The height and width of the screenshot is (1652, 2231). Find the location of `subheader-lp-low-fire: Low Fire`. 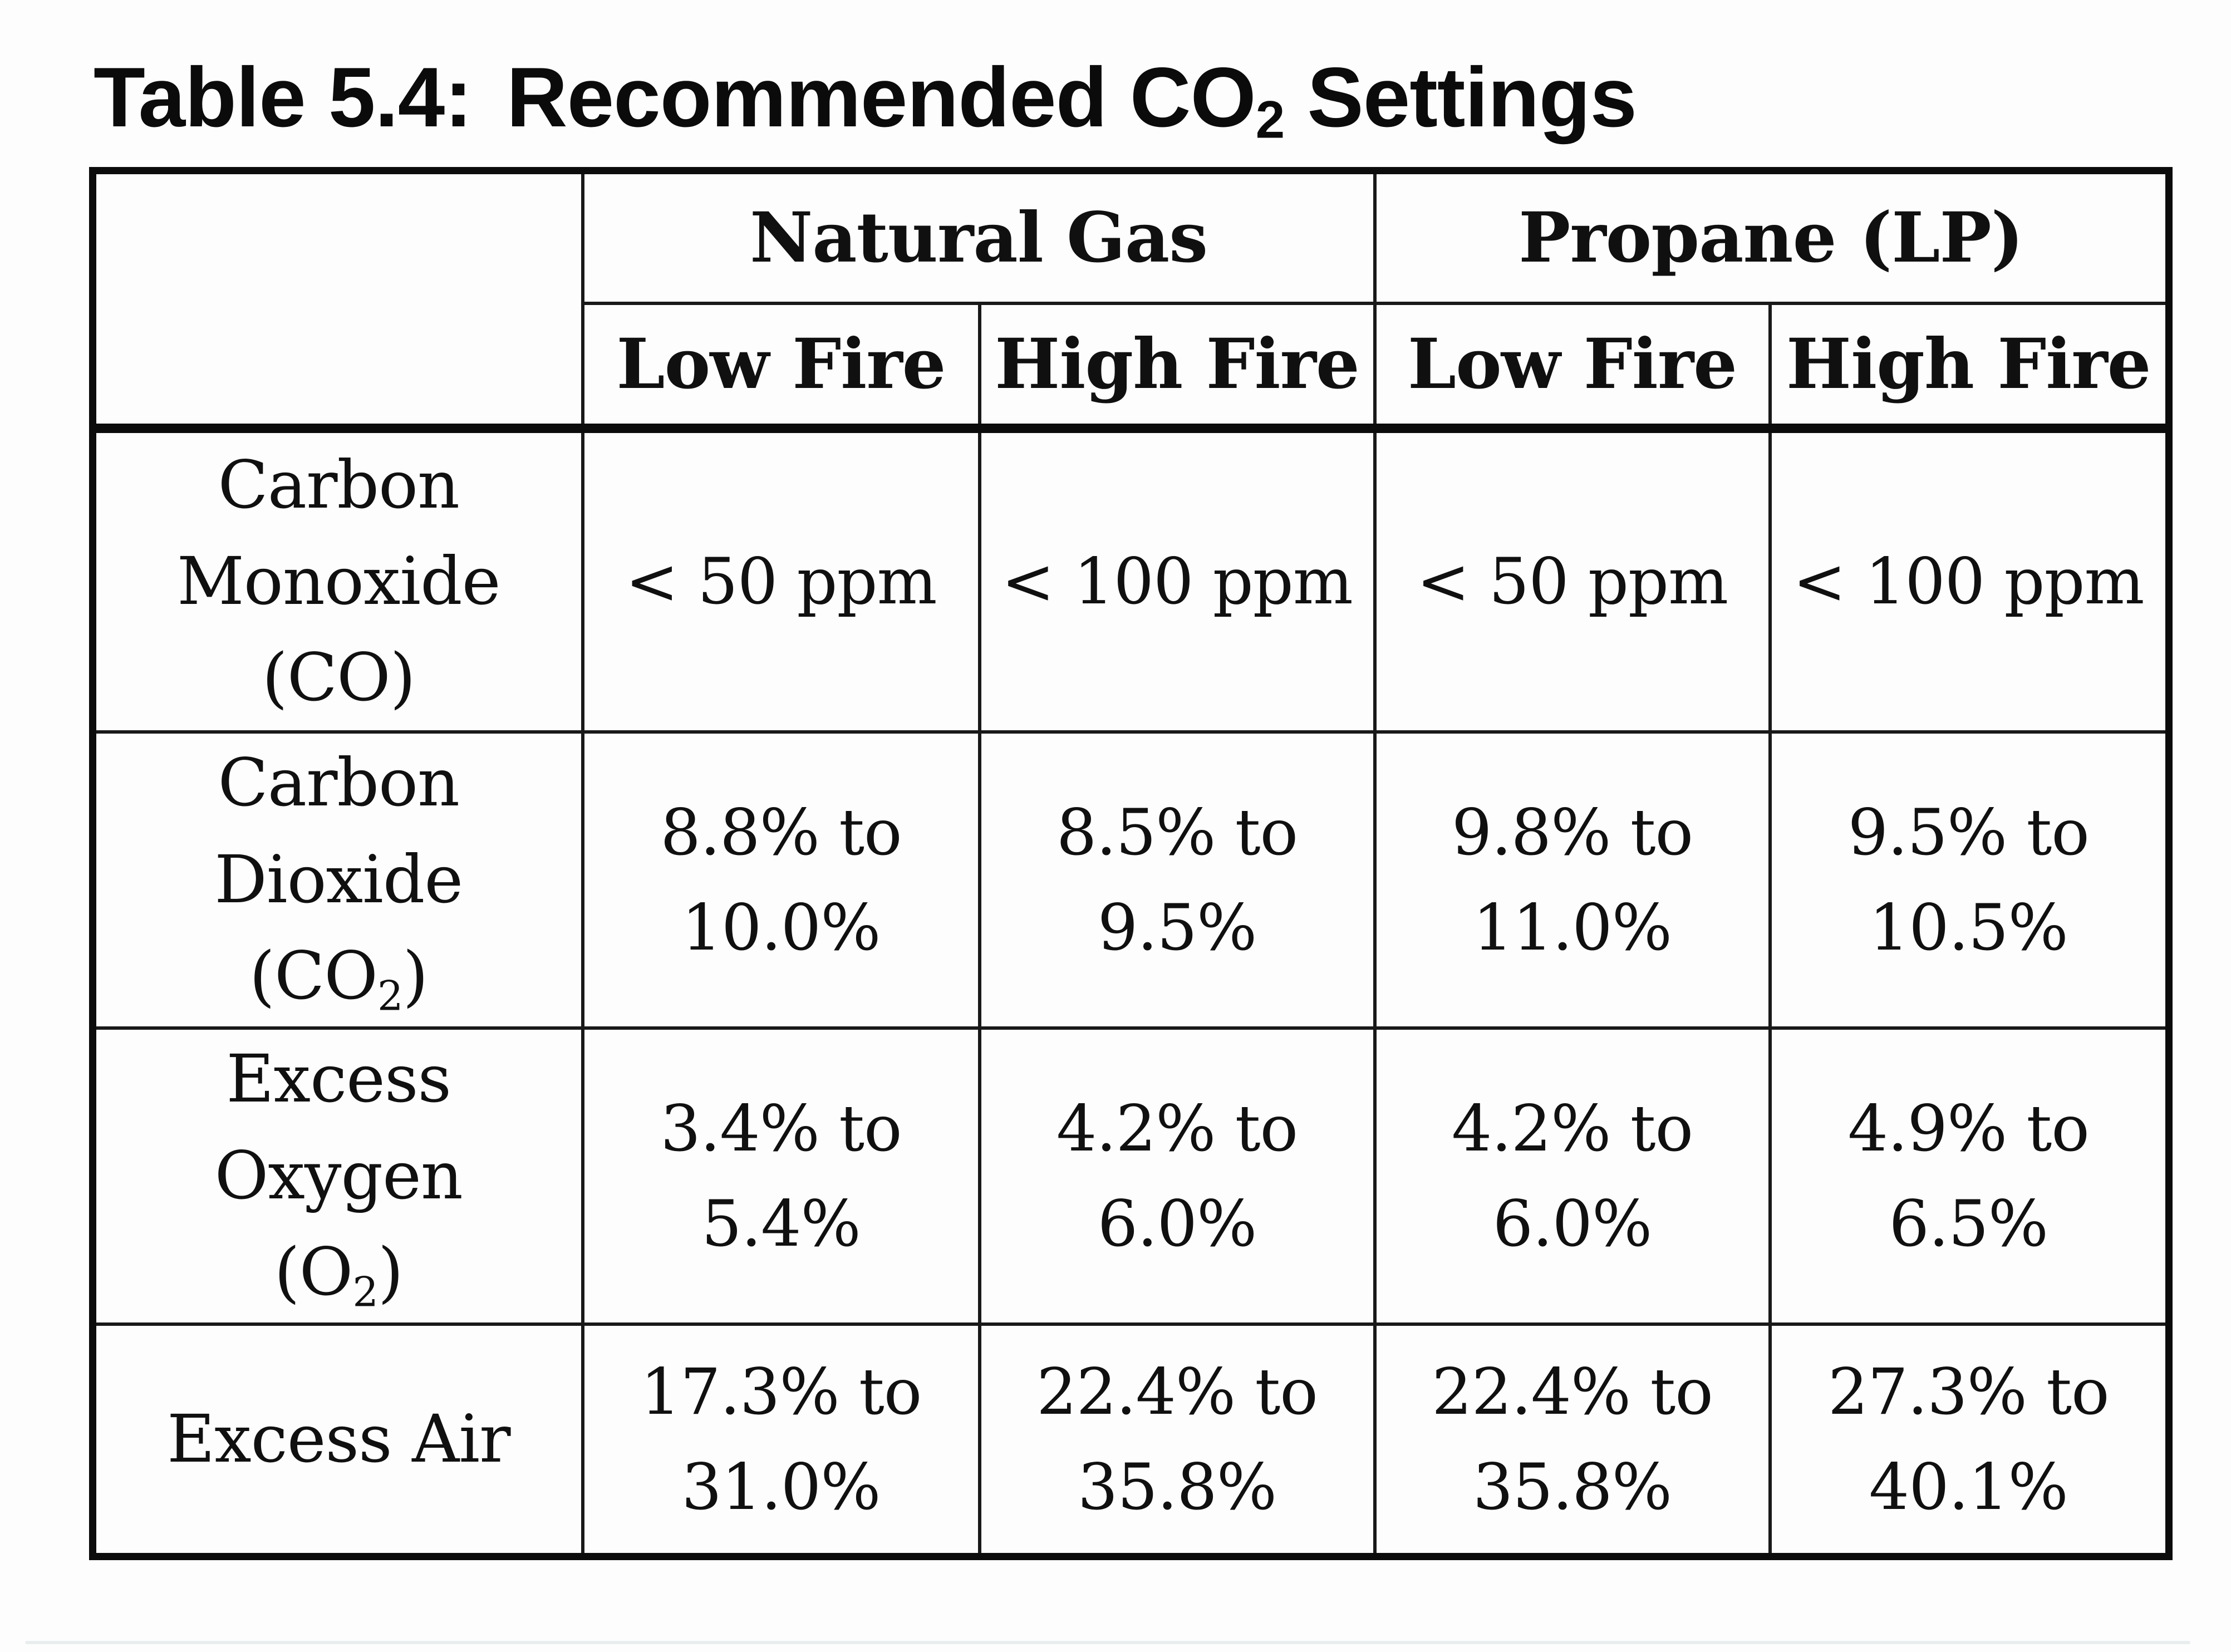

subheader-lp-low-fire: Low Fire is located at coordinates (1572, 367).